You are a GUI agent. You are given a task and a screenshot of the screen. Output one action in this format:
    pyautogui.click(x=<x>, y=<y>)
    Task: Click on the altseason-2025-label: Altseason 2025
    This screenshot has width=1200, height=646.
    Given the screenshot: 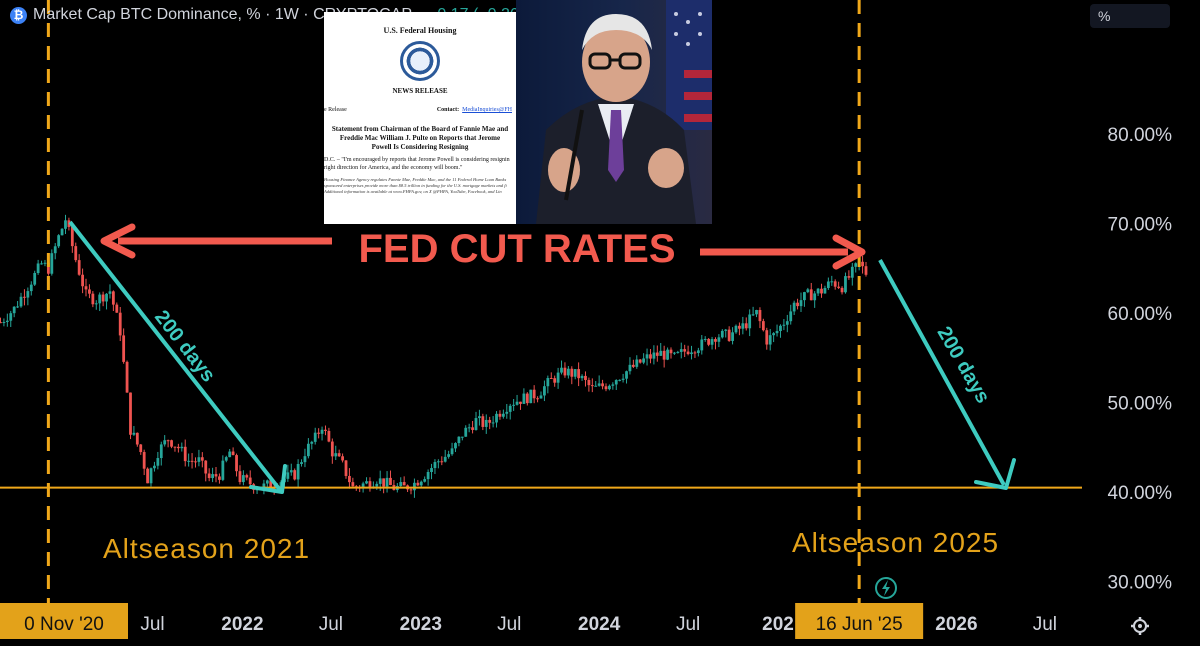 What is the action you would take?
    pyautogui.click(x=895, y=542)
    